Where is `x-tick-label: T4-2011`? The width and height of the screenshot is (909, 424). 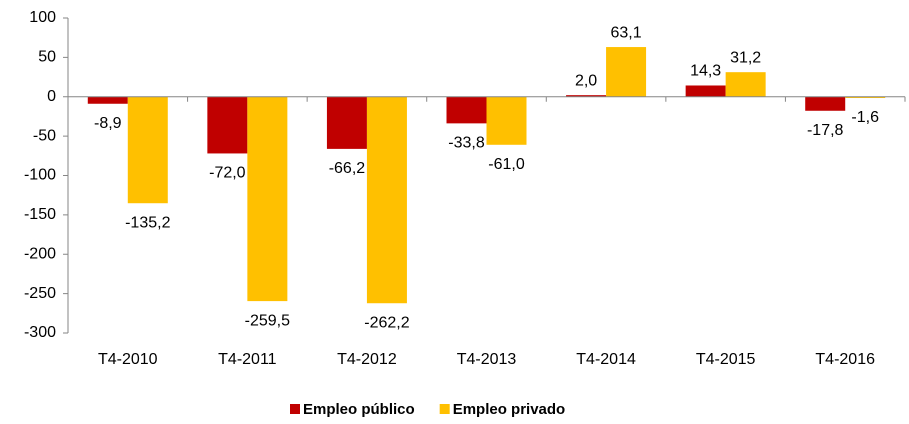 x-tick-label: T4-2011 is located at coordinates (247, 359).